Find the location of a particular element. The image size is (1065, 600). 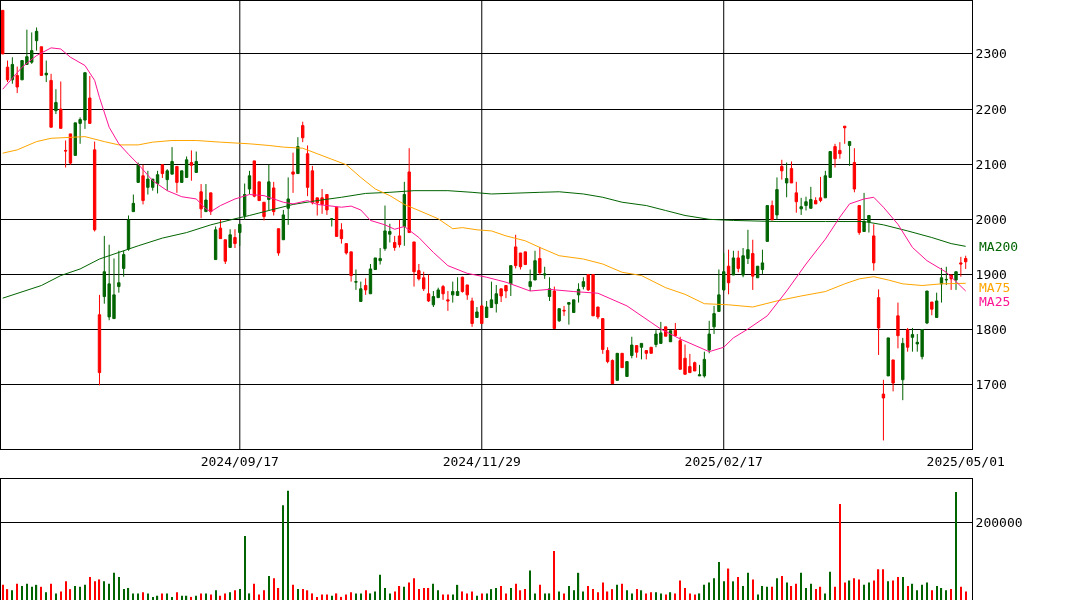

y-tick-label: 1800 is located at coordinates (991, 330).